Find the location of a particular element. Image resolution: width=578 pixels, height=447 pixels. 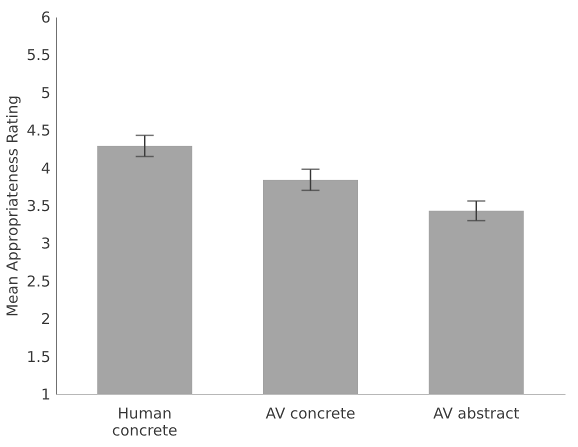

y-tick-label: 1.5 is located at coordinates (38, 357).